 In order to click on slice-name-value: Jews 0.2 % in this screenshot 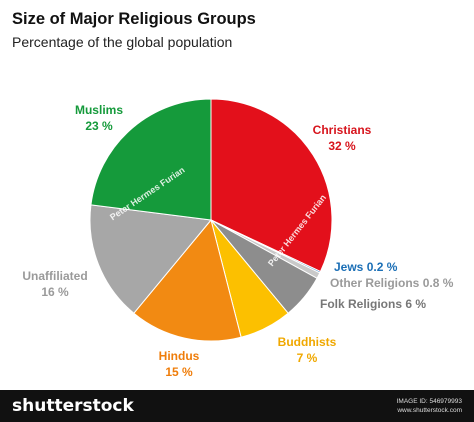, I will do `click(366, 267)`.